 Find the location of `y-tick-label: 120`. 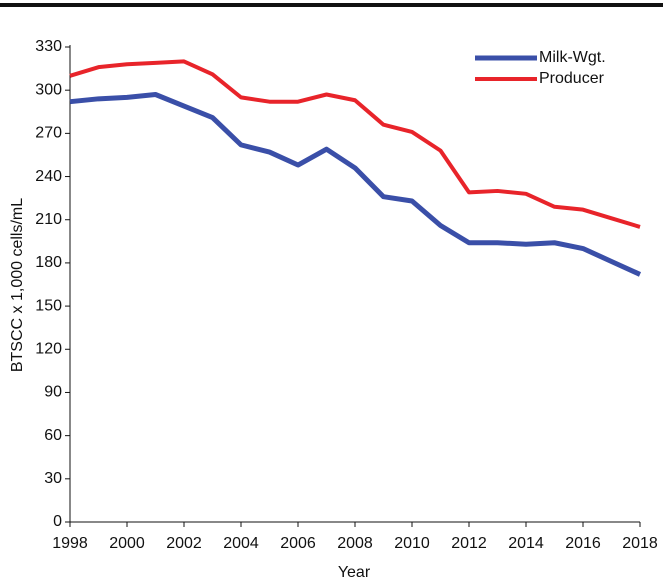

y-tick-label: 120 is located at coordinates (48, 348).